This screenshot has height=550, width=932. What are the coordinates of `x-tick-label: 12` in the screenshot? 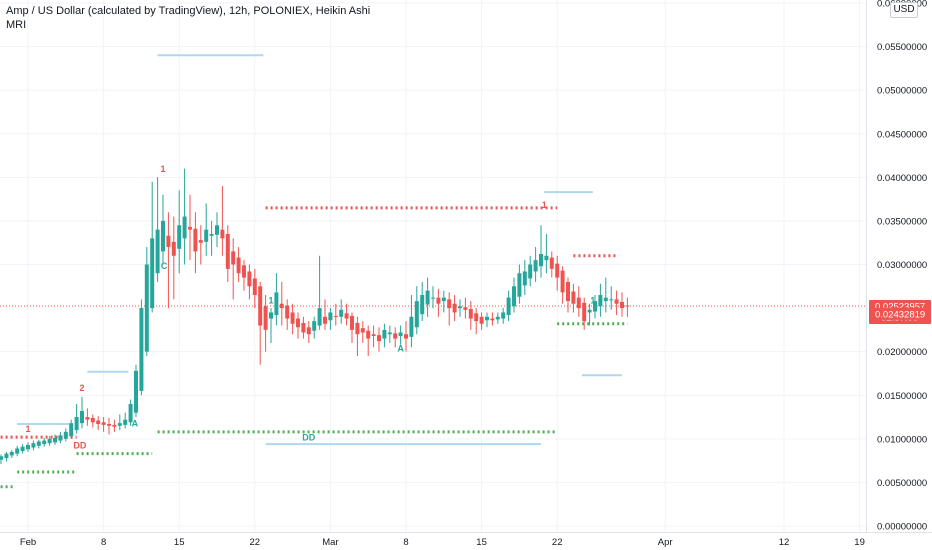 It's located at (784, 542).